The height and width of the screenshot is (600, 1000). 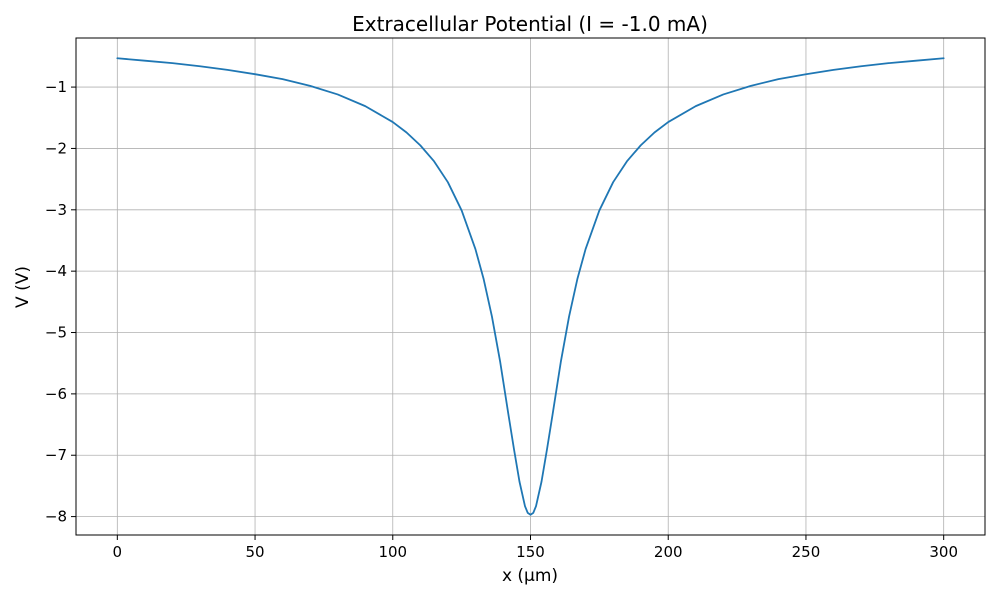 What do you see at coordinates (806, 552) in the screenshot?
I see `x-tick-label: 250` at bounding box center [806, 552].